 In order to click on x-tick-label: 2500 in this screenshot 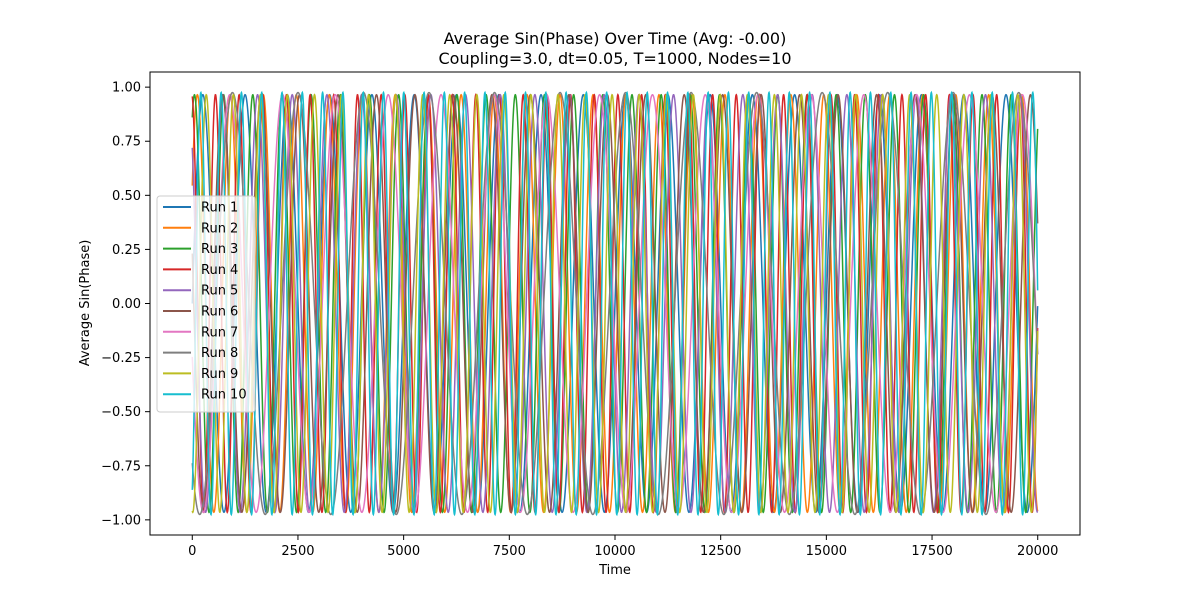, I will do `click(297, 551)`.